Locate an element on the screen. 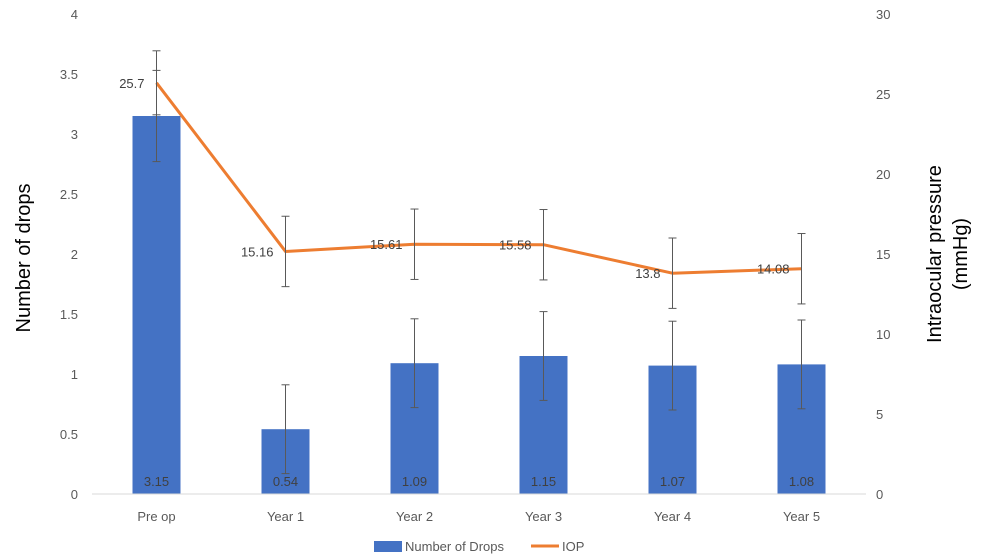  legend-label-iop: IOP is located at coordinates (573, 546).